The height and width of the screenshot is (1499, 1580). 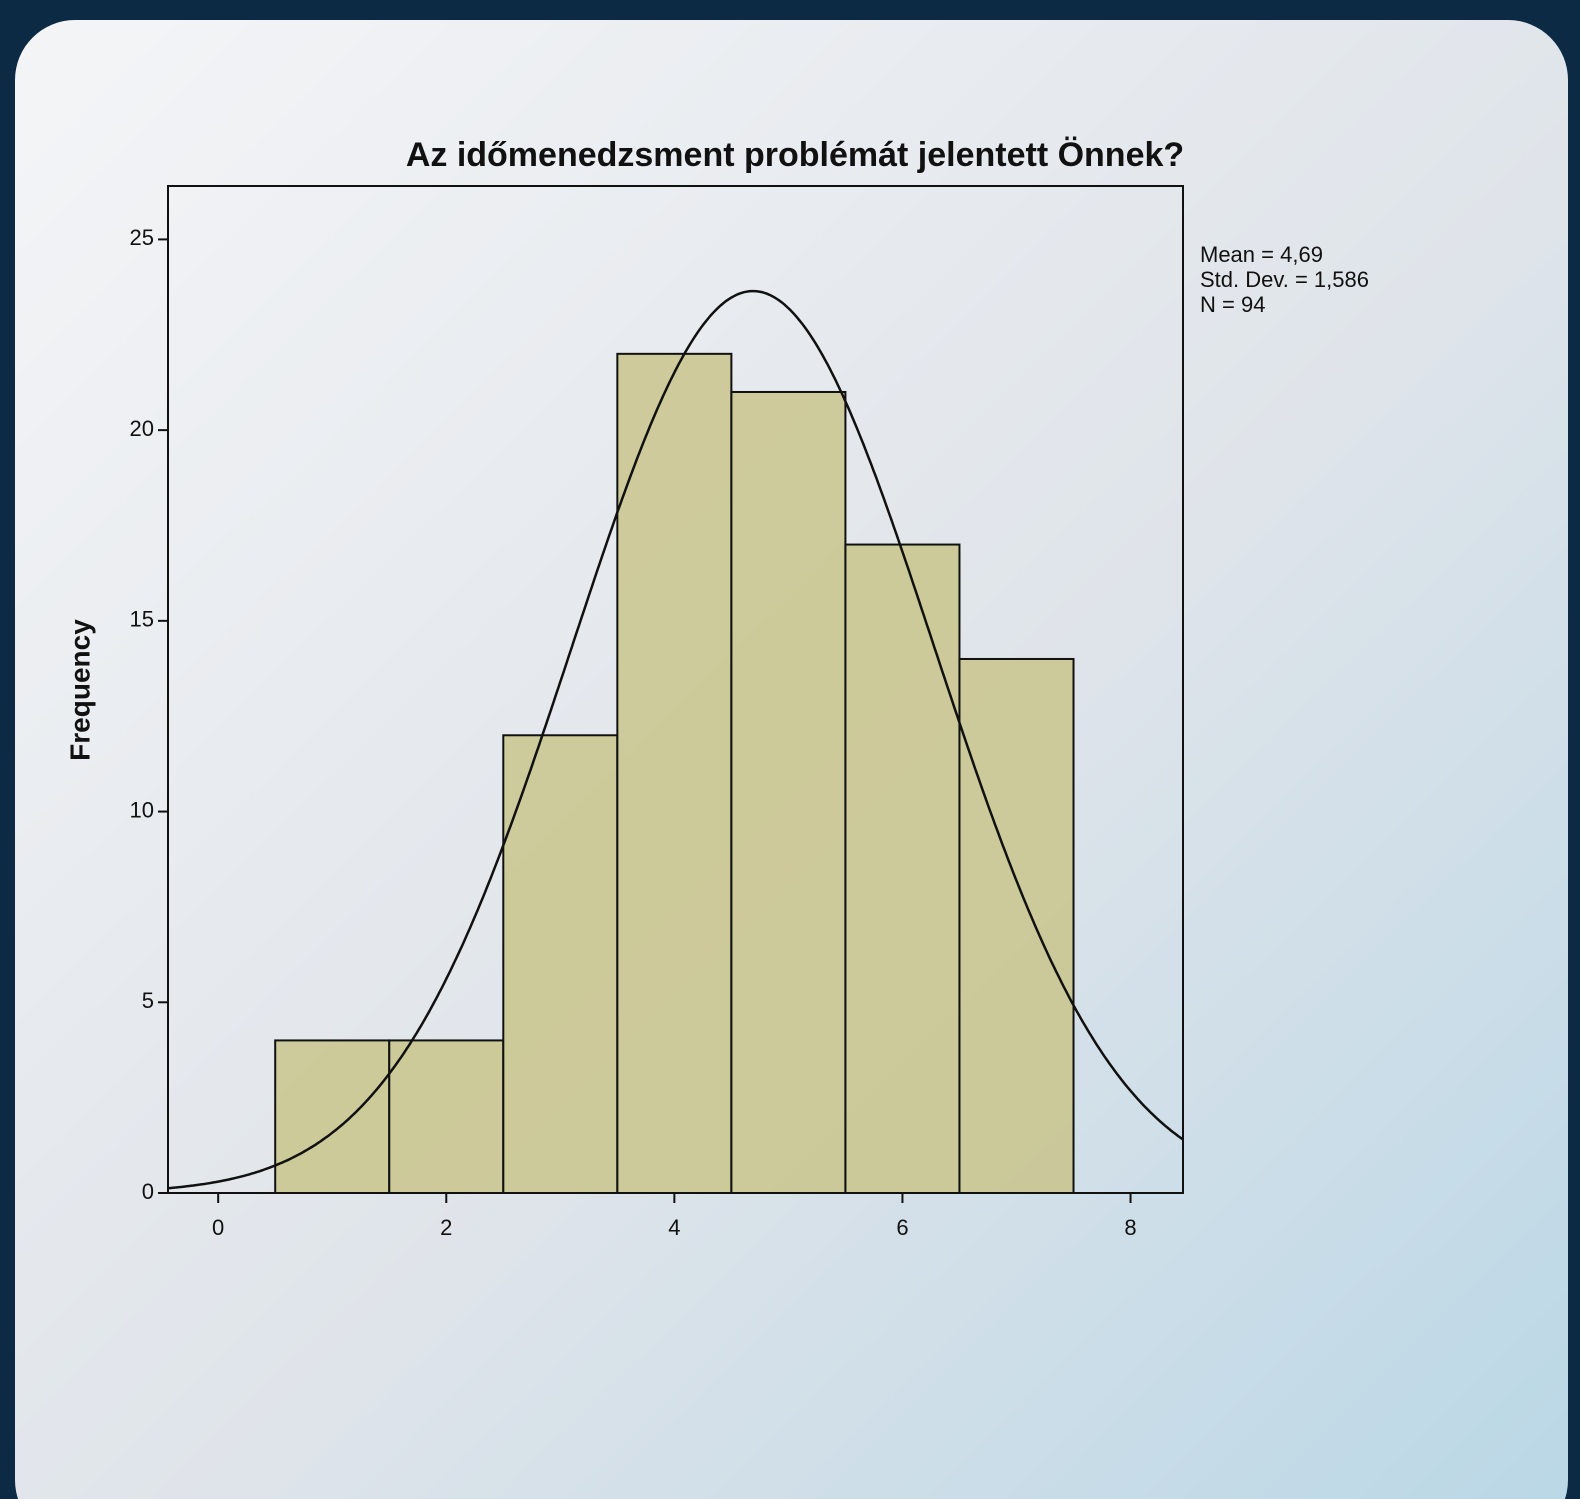 I want to click on y-tick-label: 5, so click(x=148, y=1000).